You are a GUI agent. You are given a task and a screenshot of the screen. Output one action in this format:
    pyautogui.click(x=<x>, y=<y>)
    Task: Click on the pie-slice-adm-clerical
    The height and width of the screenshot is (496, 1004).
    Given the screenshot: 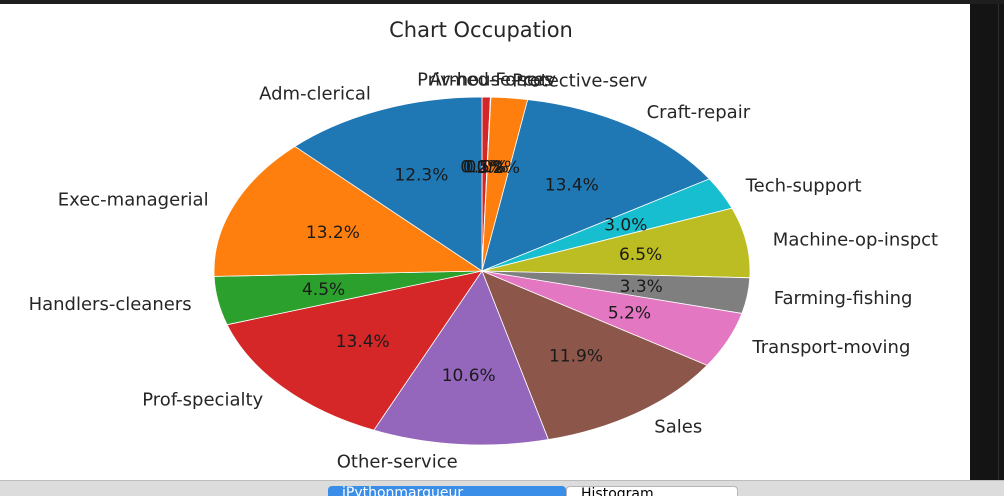 What is the action you would take?
    pyautogui.click(x=388, y=184)
    